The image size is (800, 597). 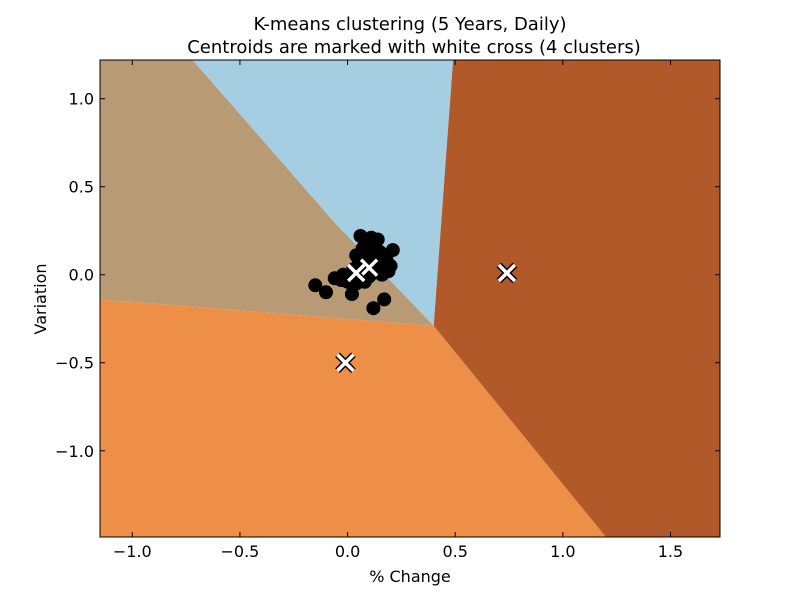 I want to click on x-tick-label: −0.5, so click(x=240, y=551).